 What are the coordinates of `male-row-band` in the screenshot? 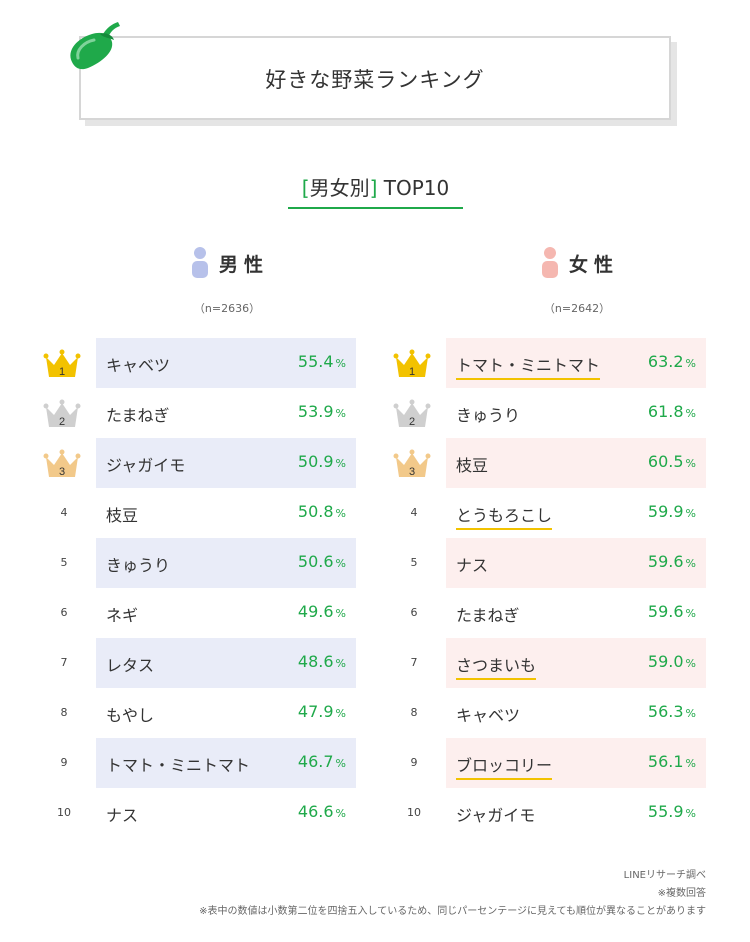 It's located at (226, 363).